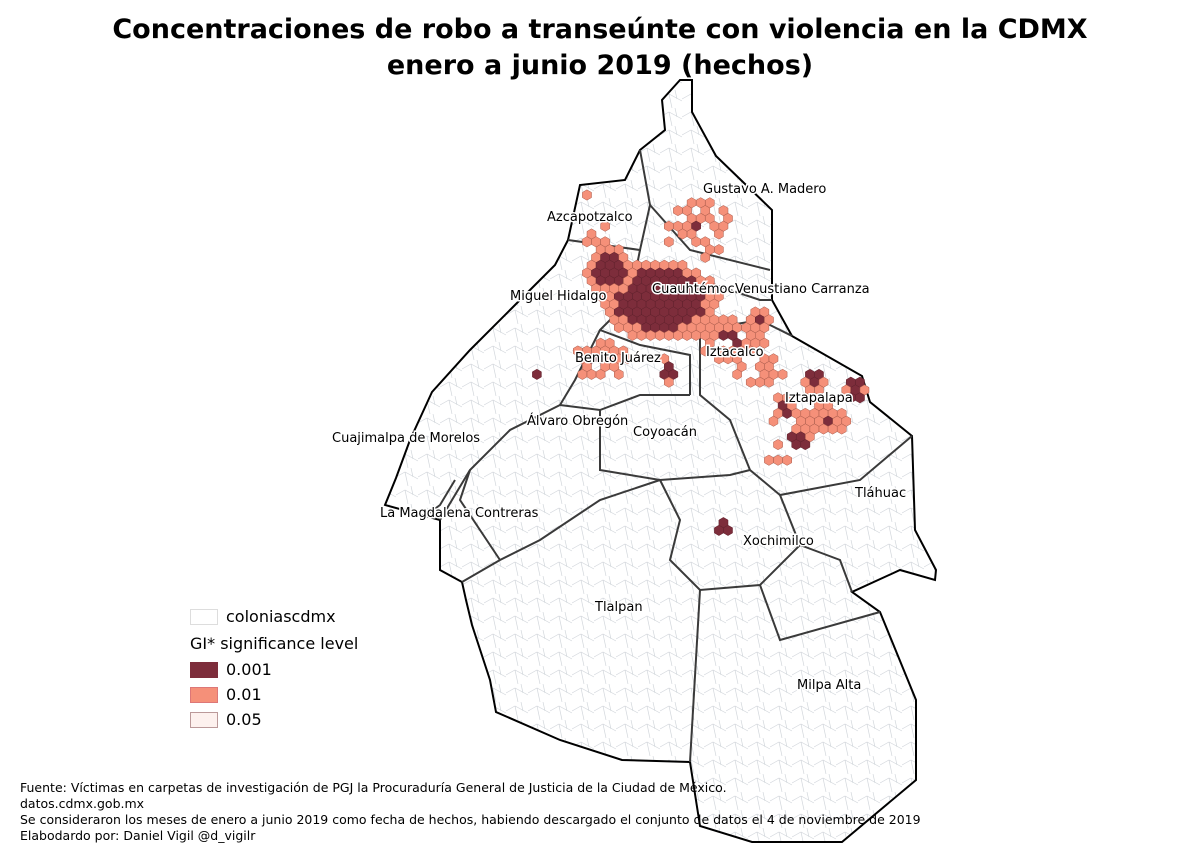 The width and height of the screenshot is (1200, 848). I want to click on legend-item: 0.05, so click(274, 719).